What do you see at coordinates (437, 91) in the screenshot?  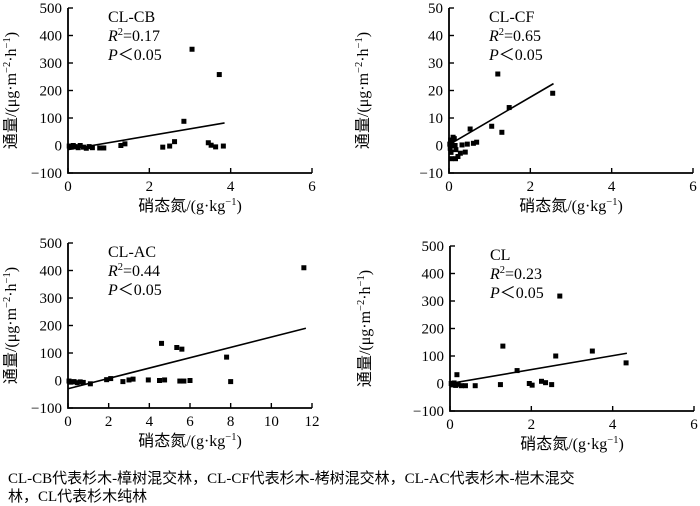 I see `y-axis: −10 0 10 20 30 40 50` at bounding box center [437, 91].